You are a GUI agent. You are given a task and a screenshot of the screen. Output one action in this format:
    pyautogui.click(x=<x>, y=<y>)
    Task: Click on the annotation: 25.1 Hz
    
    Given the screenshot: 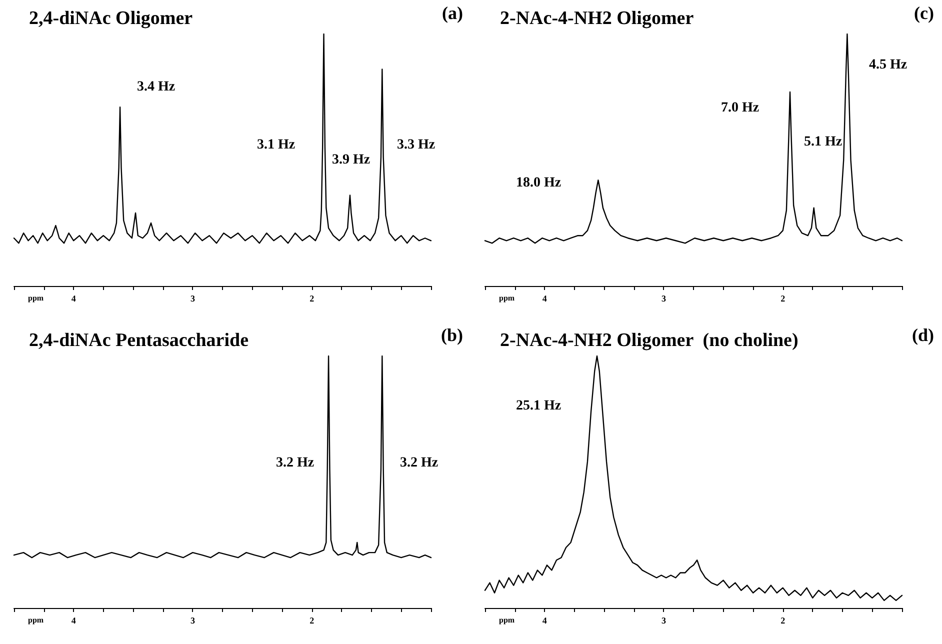 What is the action you would take?
    pyautogui.click(x=539, y=406)
    